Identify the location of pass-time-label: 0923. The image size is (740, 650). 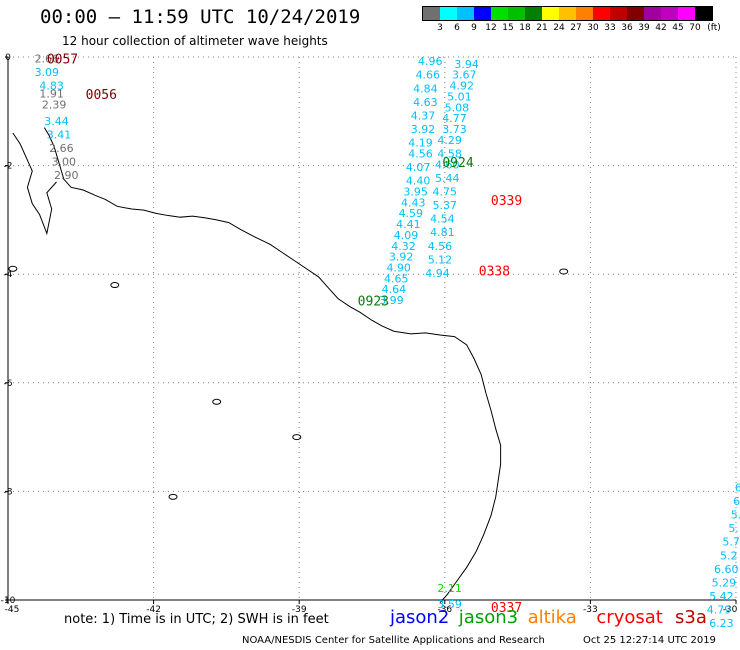
(373, 301).